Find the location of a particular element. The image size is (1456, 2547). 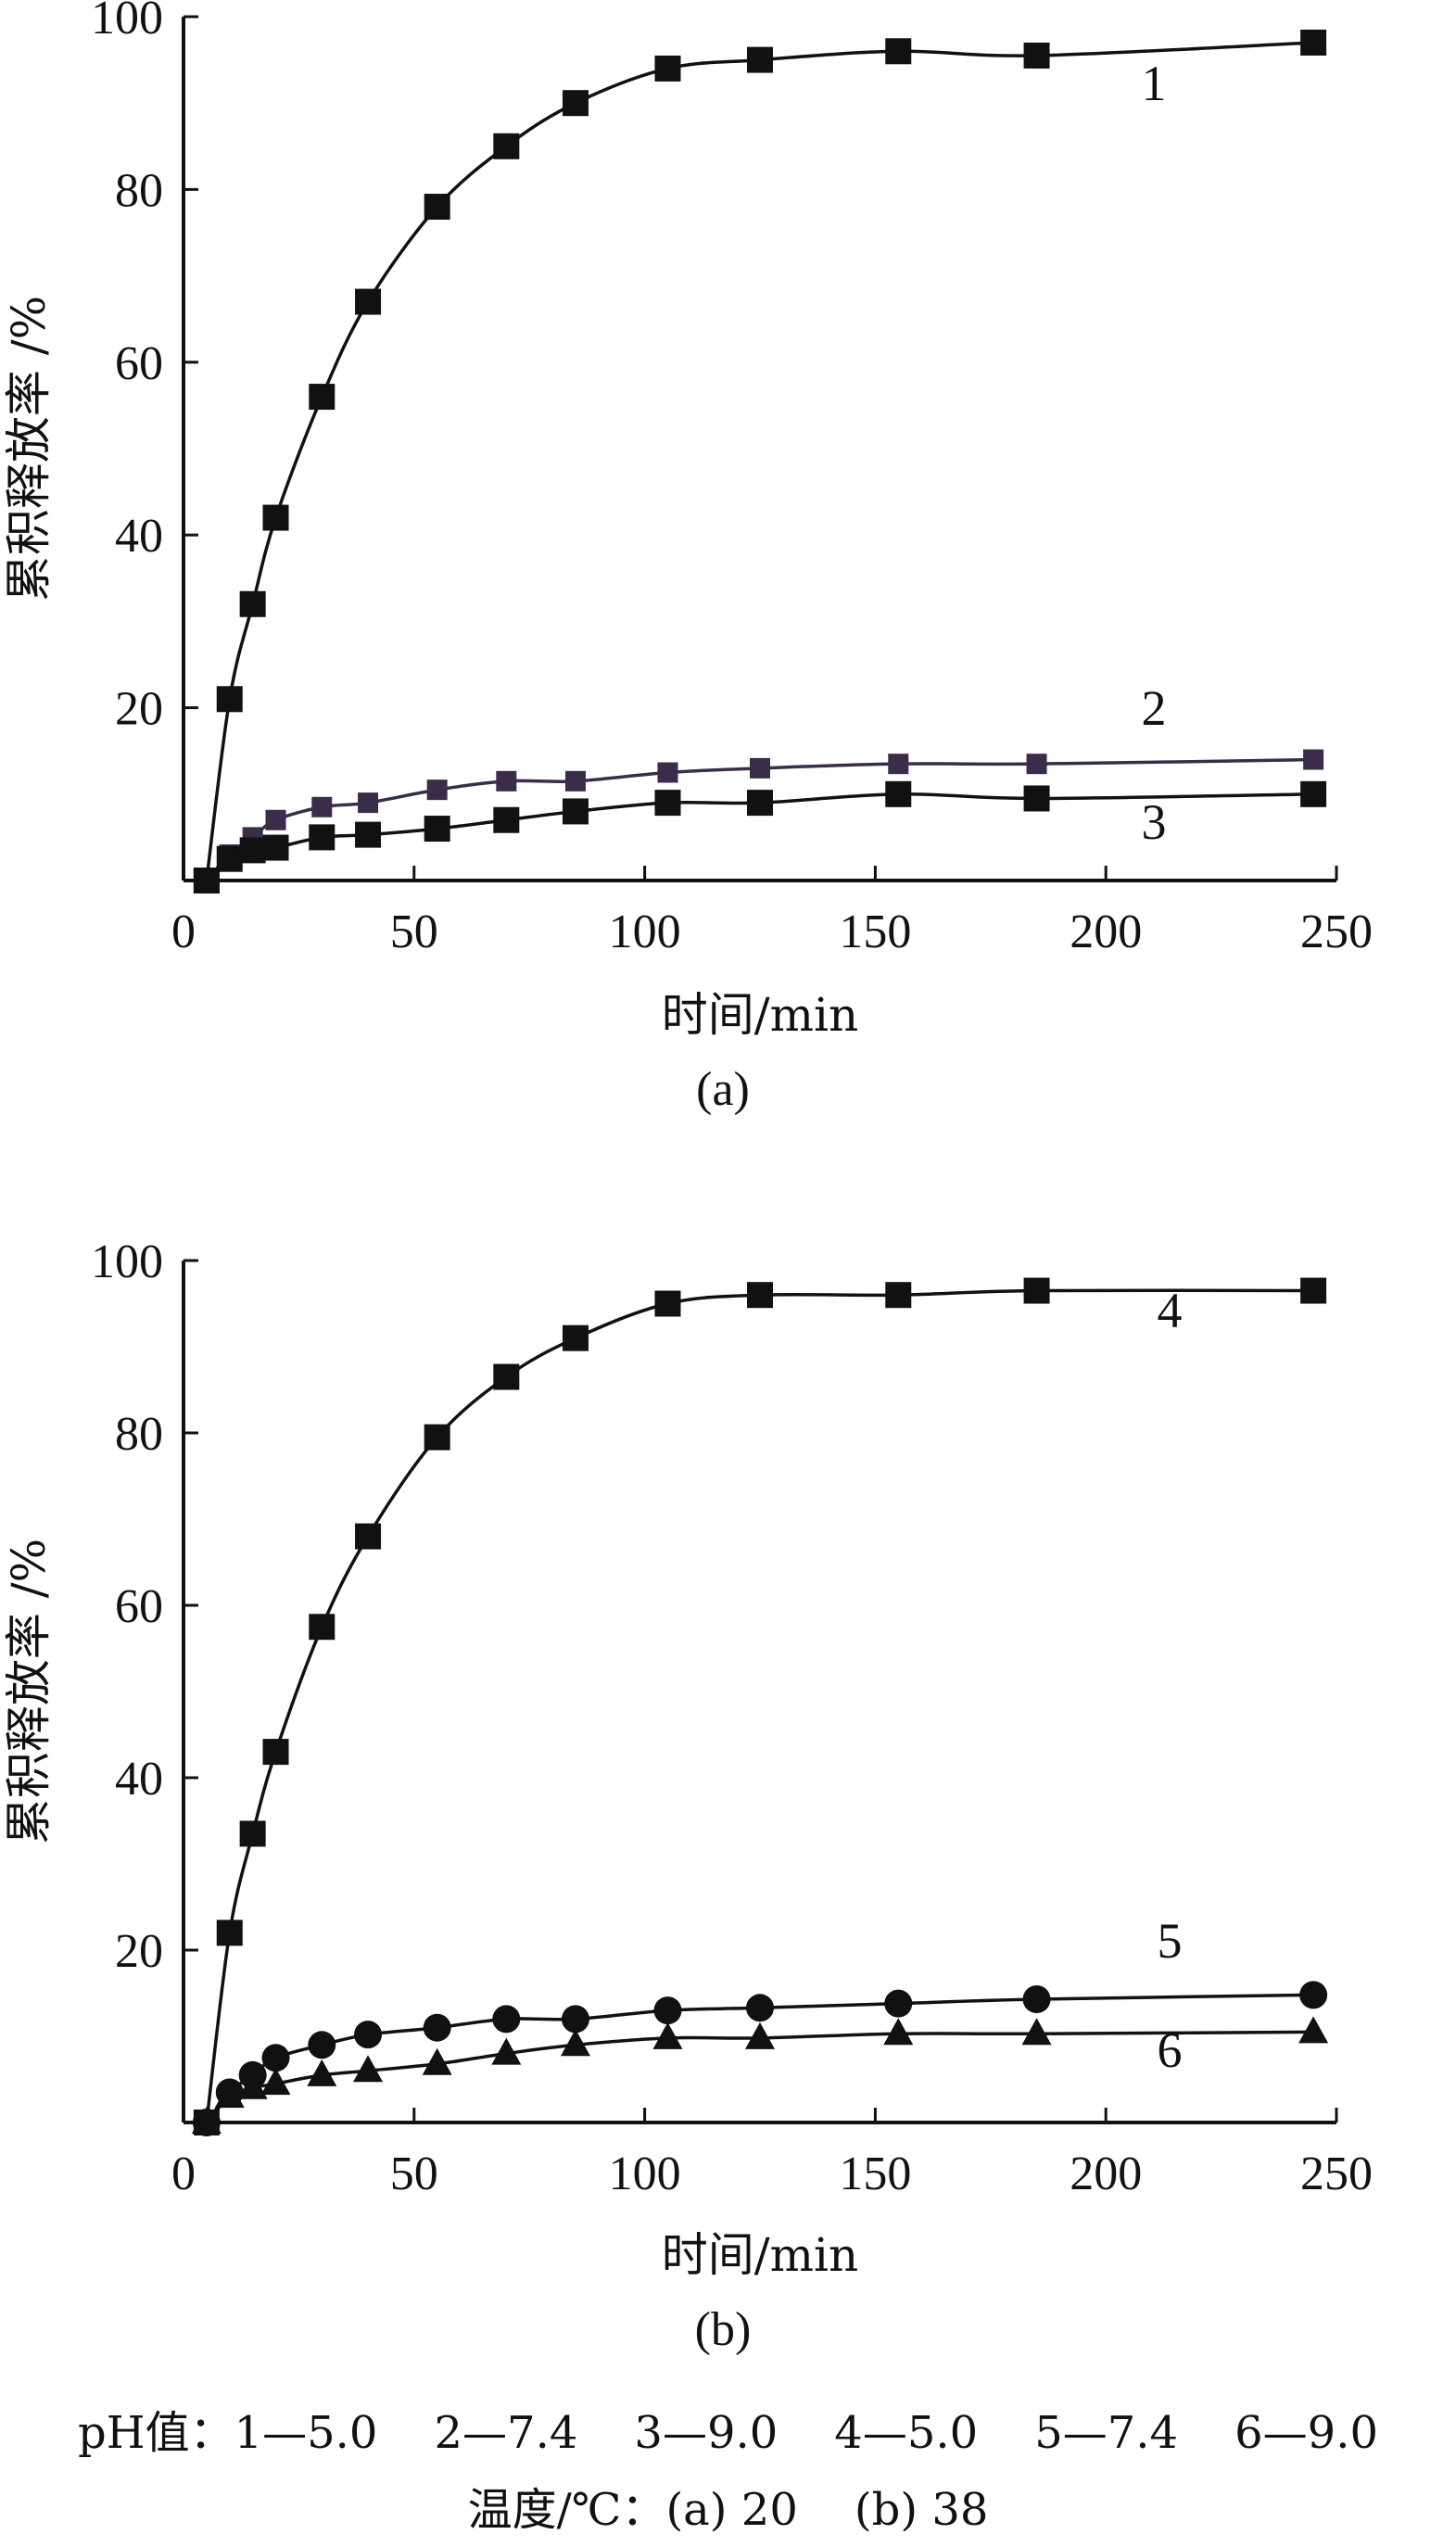

x-axis-label: 时间/min is located at coordinates (760, 2255).